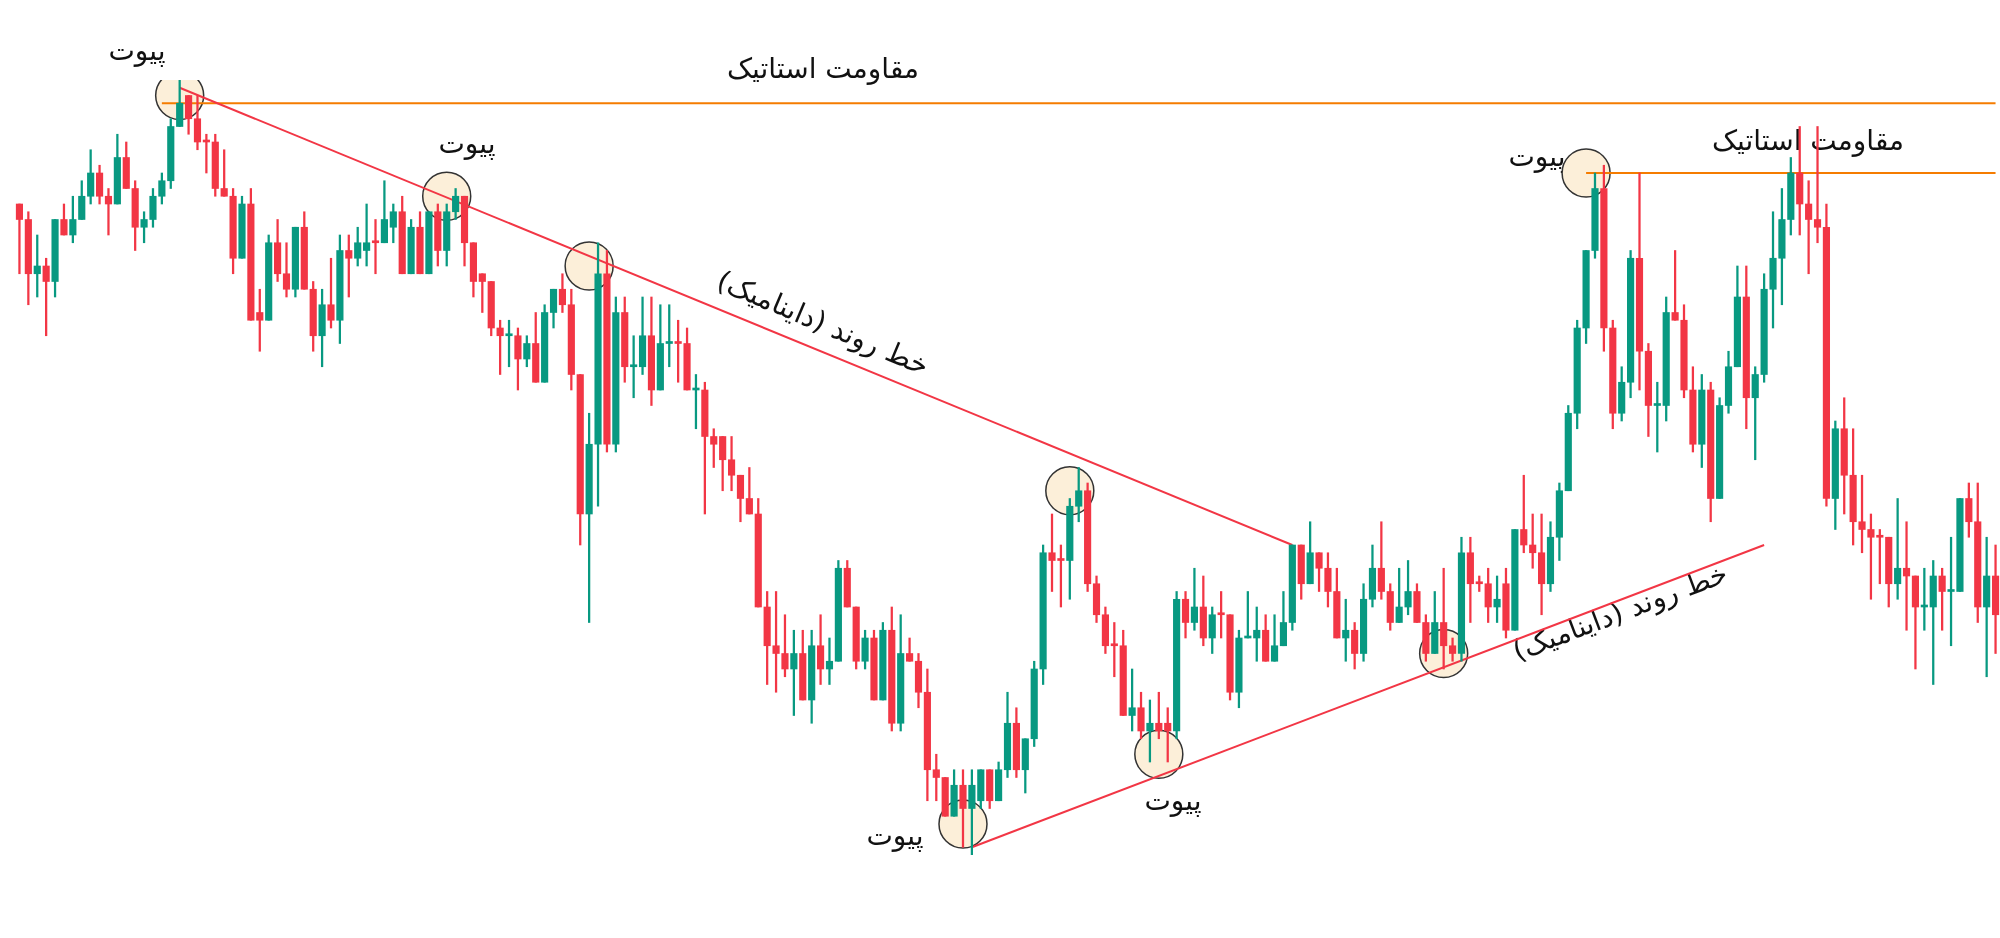  What do you see at coordinates (823, 68) in the screenshot?
I see `annotation: مقاومت استاتیک` at bounding box center [823, 68].